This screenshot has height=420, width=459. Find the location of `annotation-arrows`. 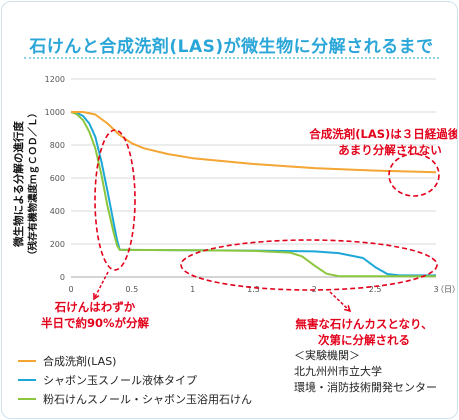

annotation-arrows is located at coordinates (222, 292).